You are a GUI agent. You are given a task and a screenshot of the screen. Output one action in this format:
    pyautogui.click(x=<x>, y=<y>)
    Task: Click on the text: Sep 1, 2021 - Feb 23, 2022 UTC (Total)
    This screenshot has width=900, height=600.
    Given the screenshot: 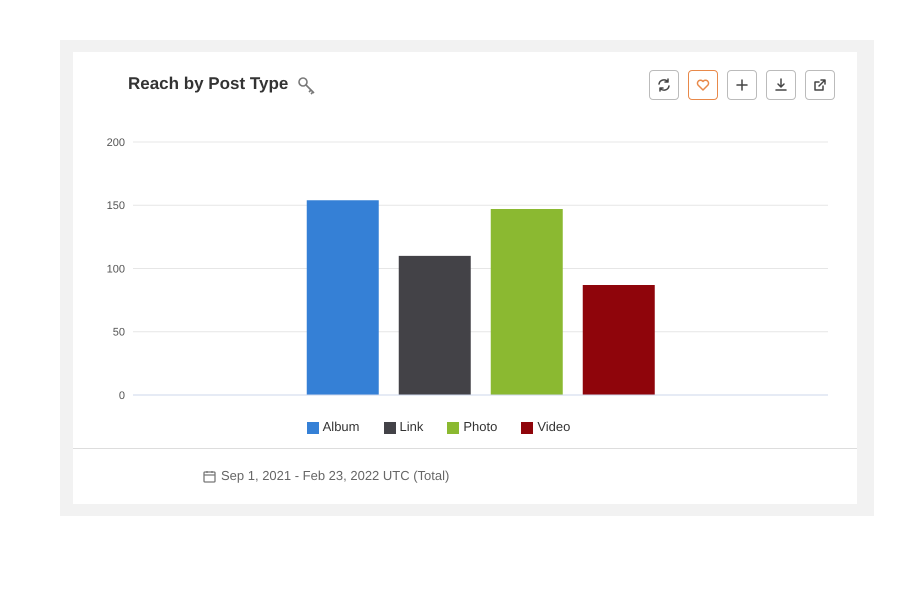 What is the action you would take?
    pyautogui.click(x=335, y=475)
    